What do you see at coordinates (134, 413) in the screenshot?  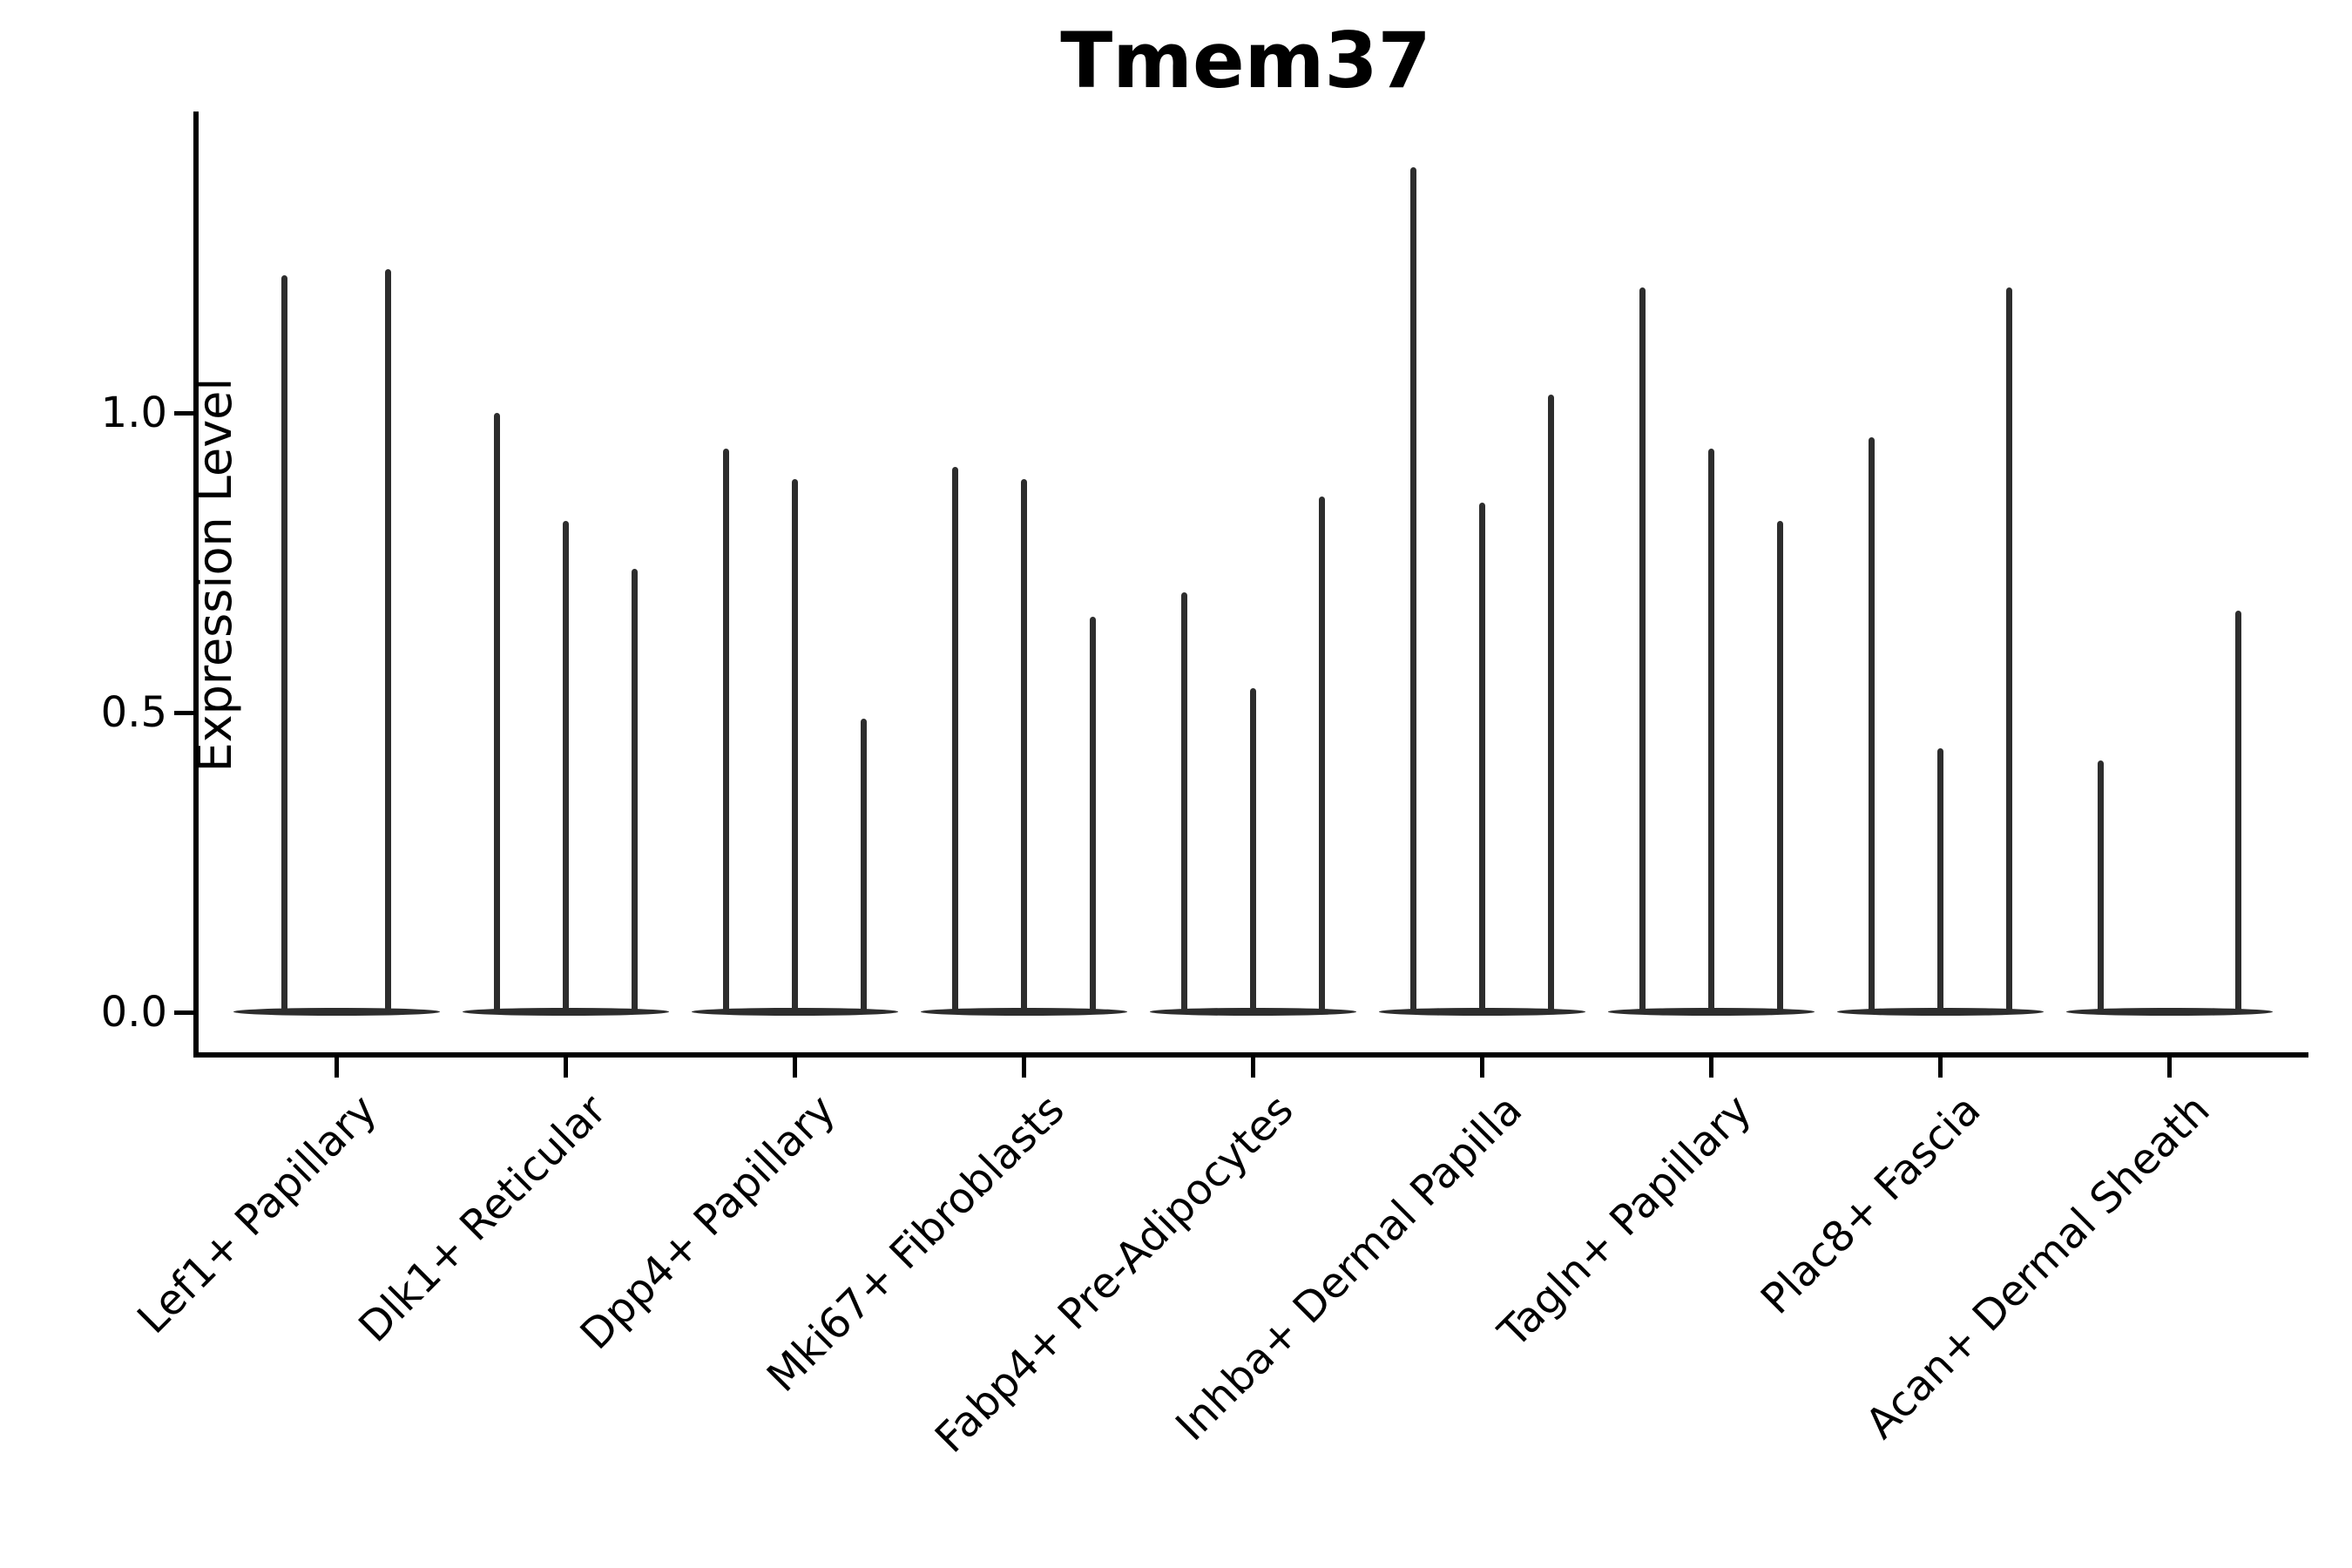 I see `y-tick-label: 1.0` at bounding box center [134, 413].